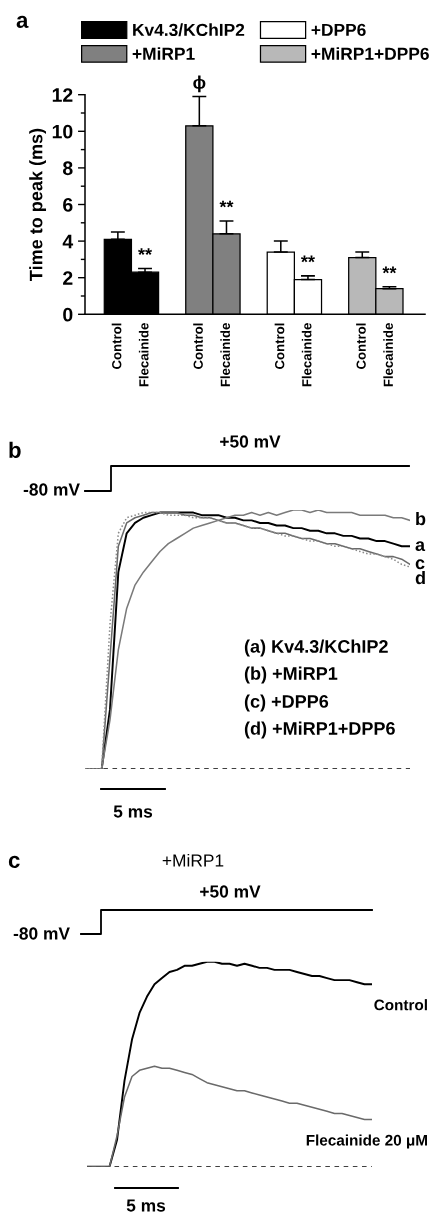 Image resolution: width=431 pixels, height=1216 pixels. Describe the element at coordinates (286, 703) in the screenshot. I see `annotation: (c) +DPP6` at that location.